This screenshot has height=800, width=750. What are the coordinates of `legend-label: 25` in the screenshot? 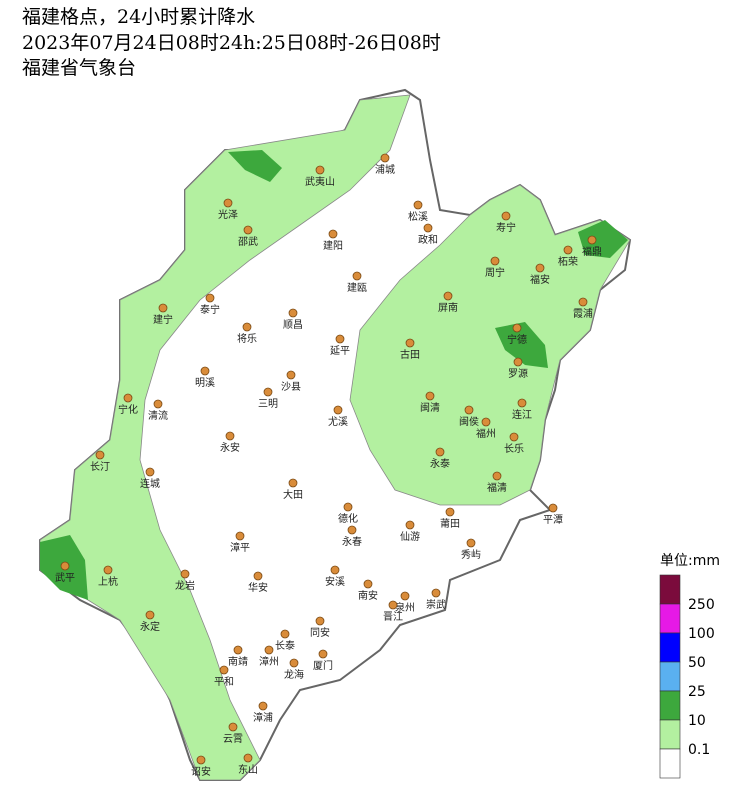 It's located at (697, 692).